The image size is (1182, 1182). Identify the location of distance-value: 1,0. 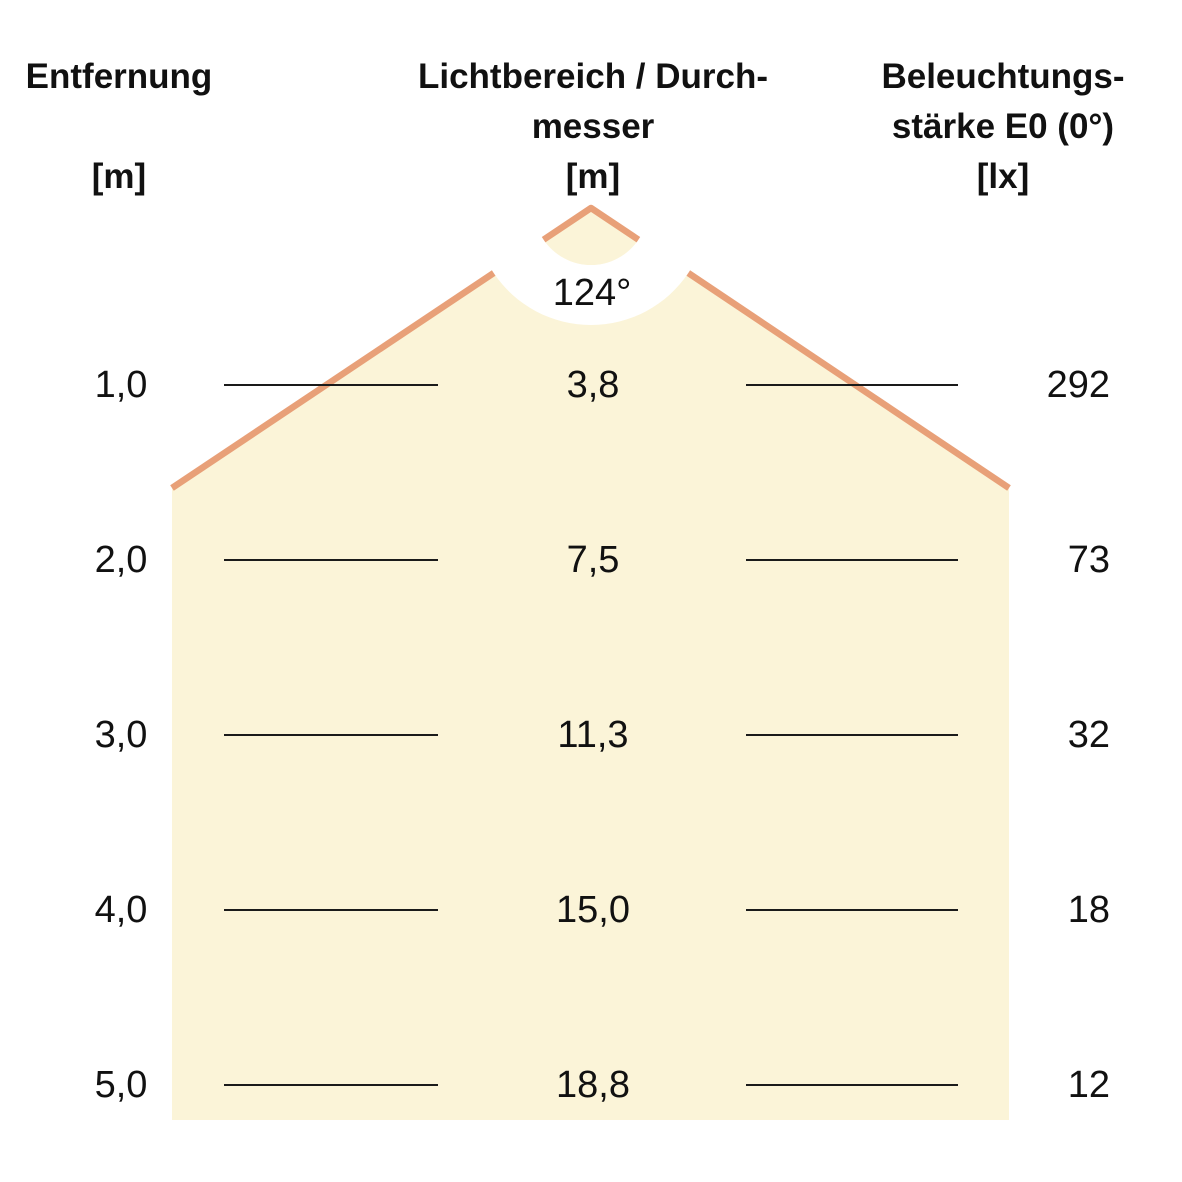
(121, 385).